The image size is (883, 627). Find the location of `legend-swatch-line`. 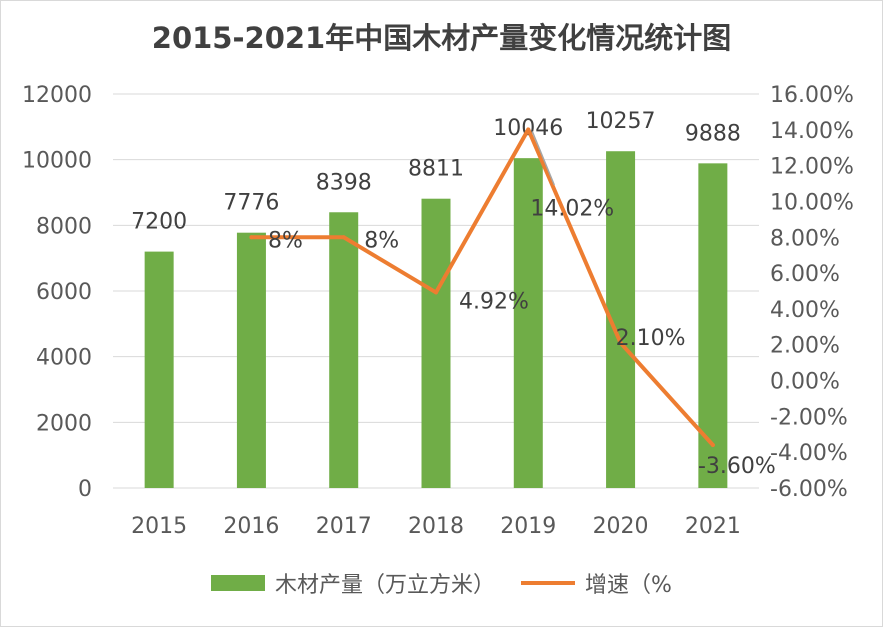

legend-swatch-line is located at coordinates (548, 583).